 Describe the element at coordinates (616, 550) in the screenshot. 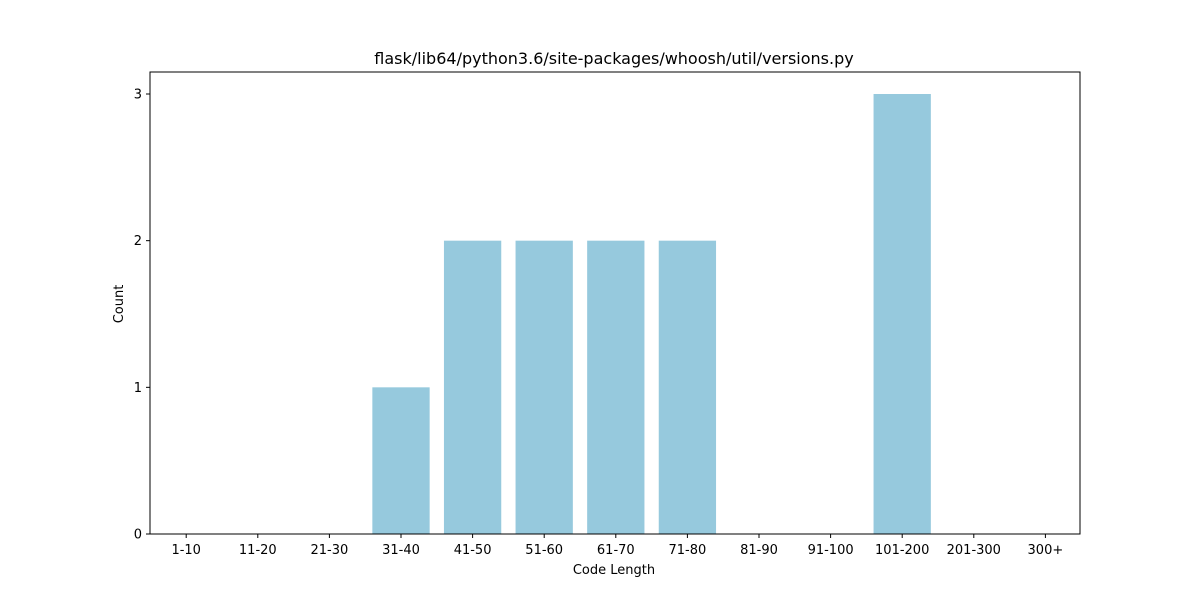

I see `x-tick-label: 61-70` at that location.